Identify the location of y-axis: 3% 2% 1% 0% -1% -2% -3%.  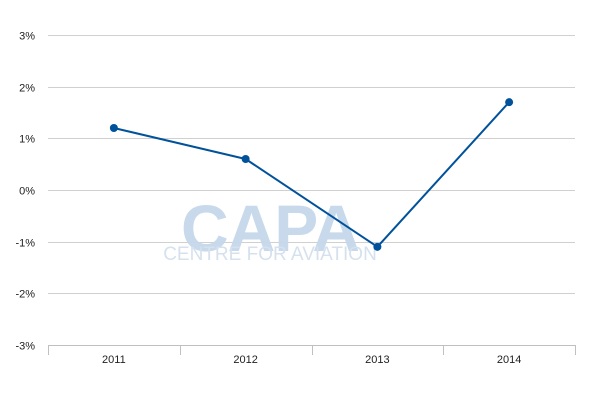
(25, 192).